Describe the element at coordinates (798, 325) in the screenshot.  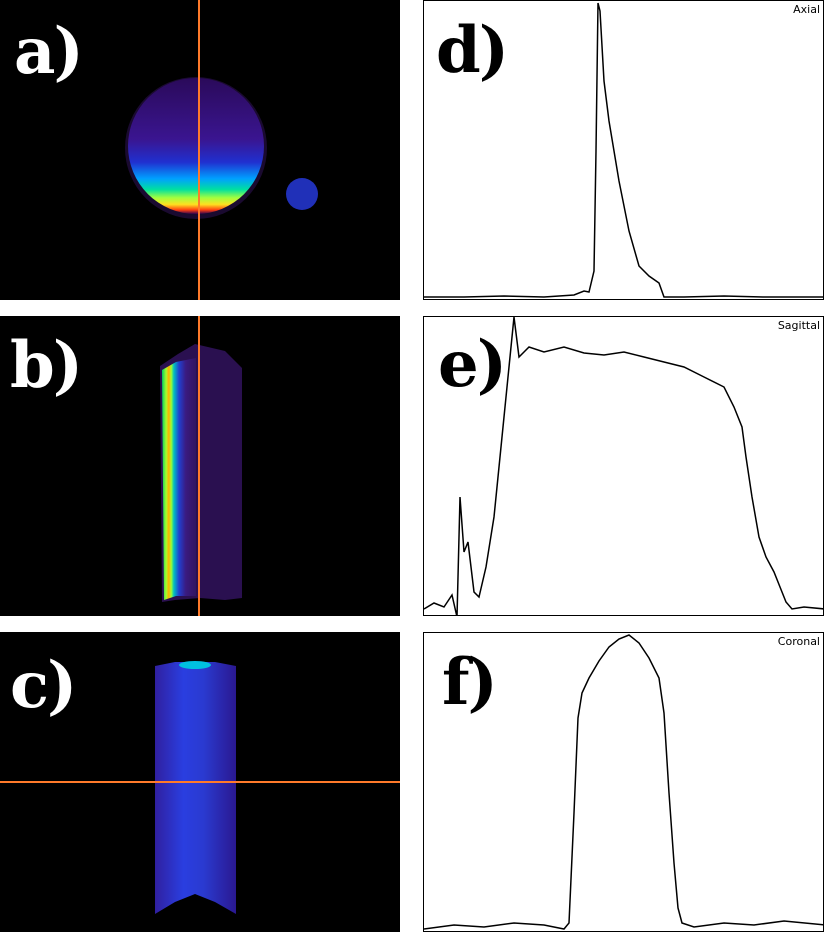
I see `sagittal-plot-title: Sagittal` at that location.